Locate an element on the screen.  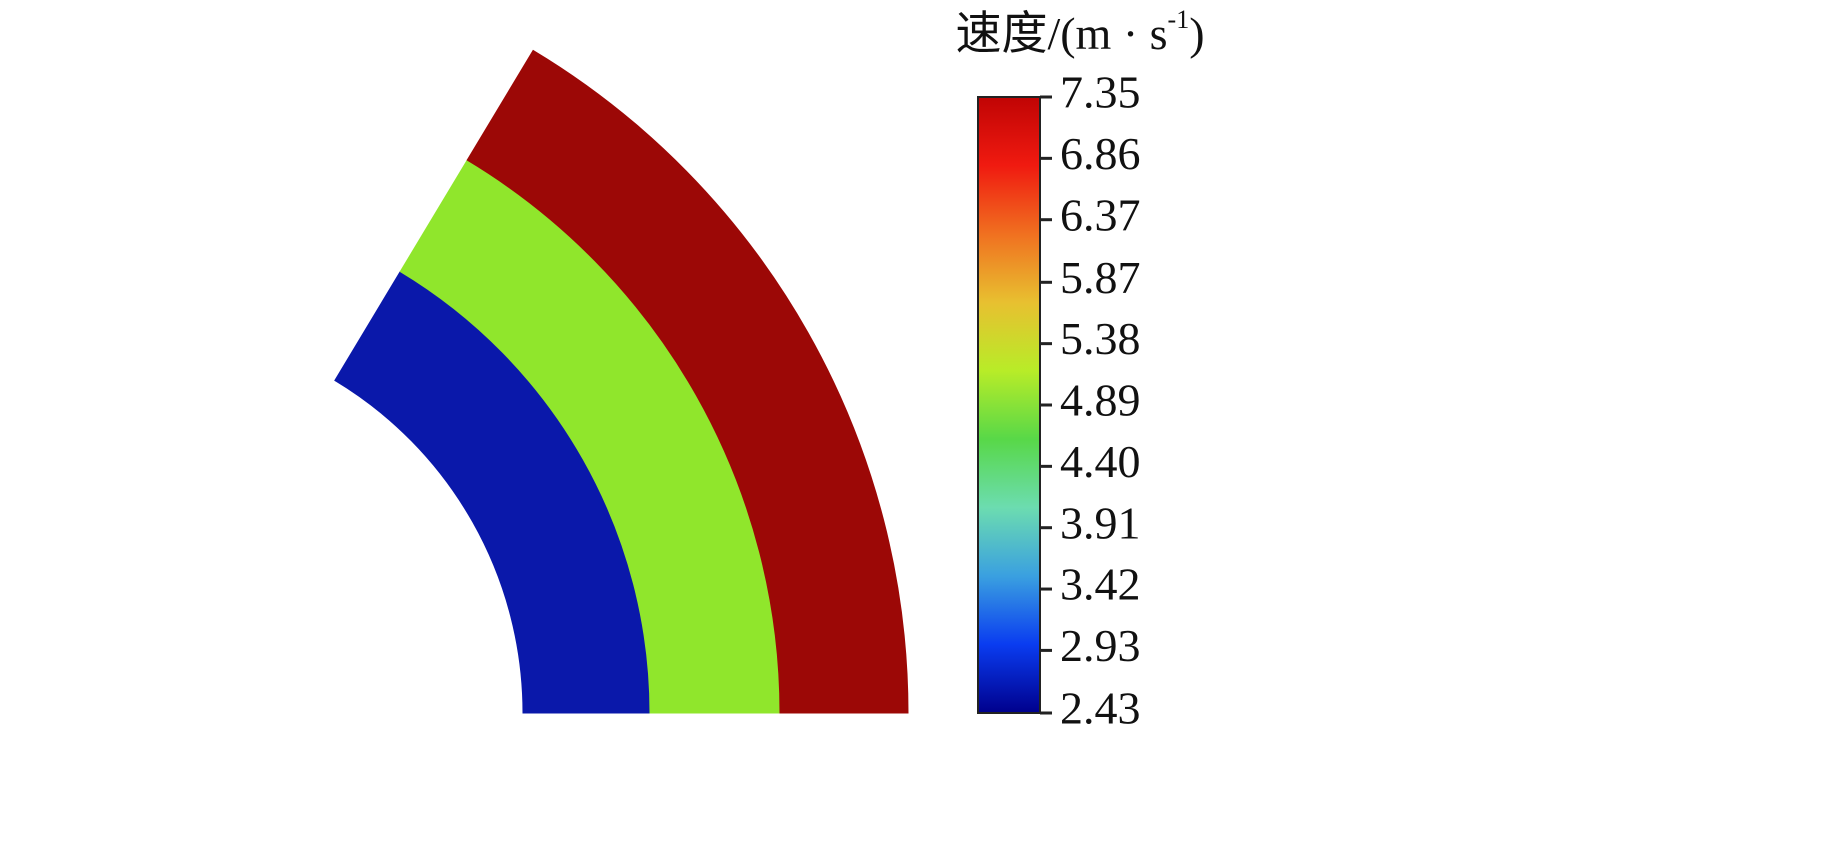
colorbar-tick-label: 6.37 is located at coordinates (1100, 214).